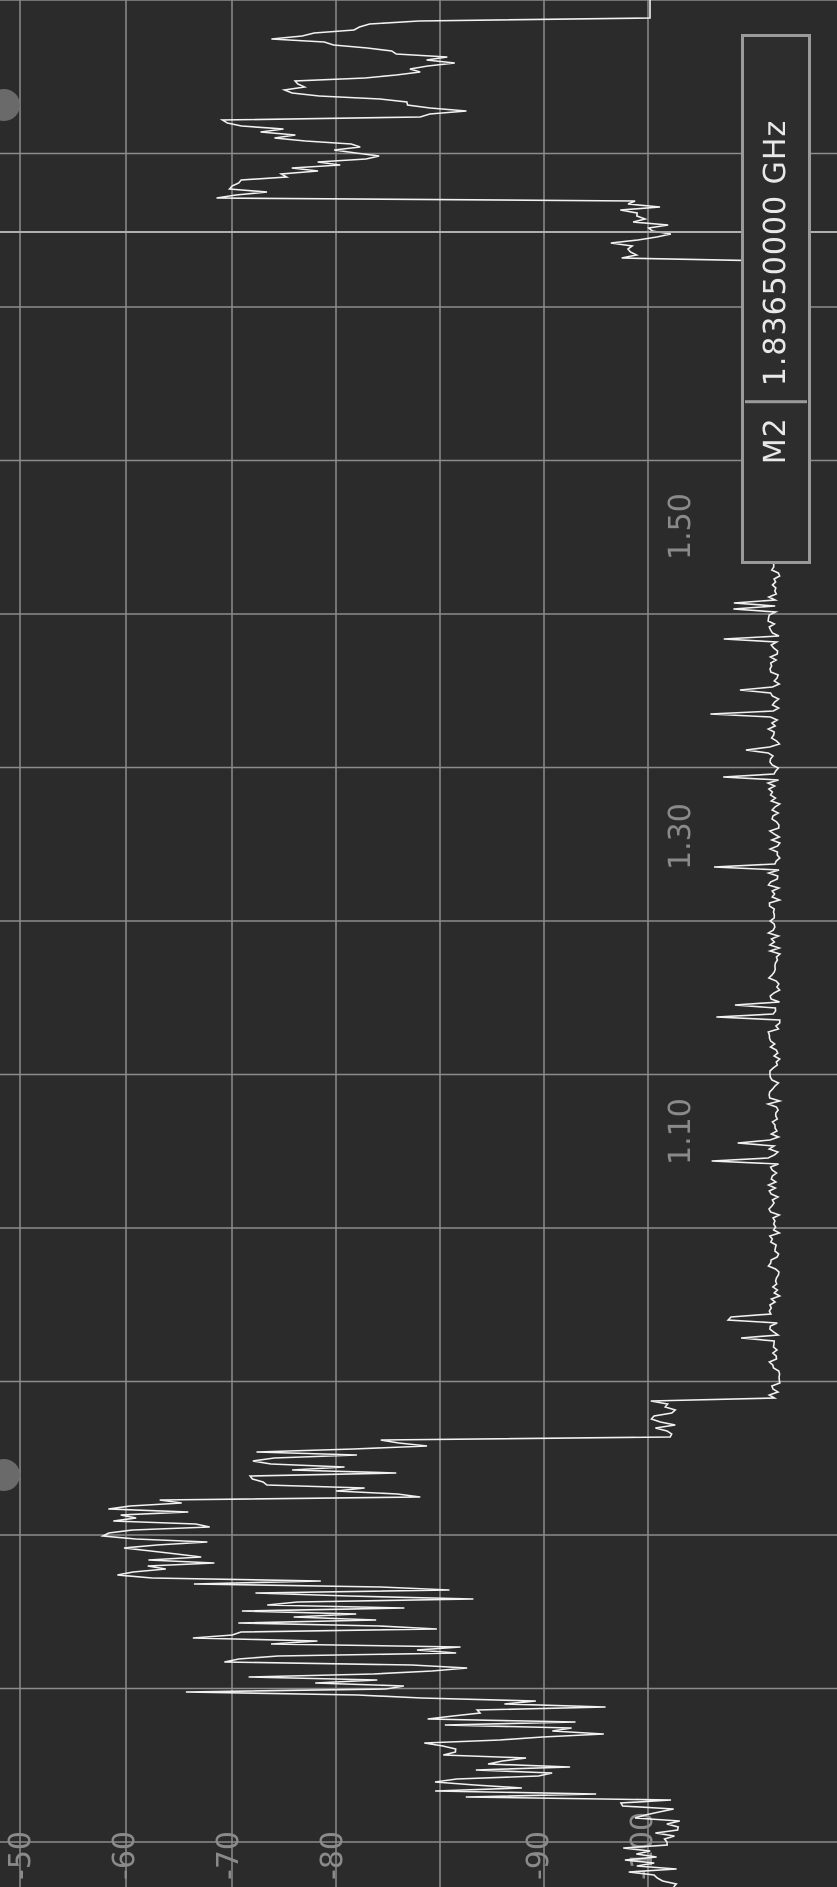 The width and height of the screenshot is (837, 1887). I want to click on marker-readout-box: M2 1.83650000 GHz, so click(776, 299).